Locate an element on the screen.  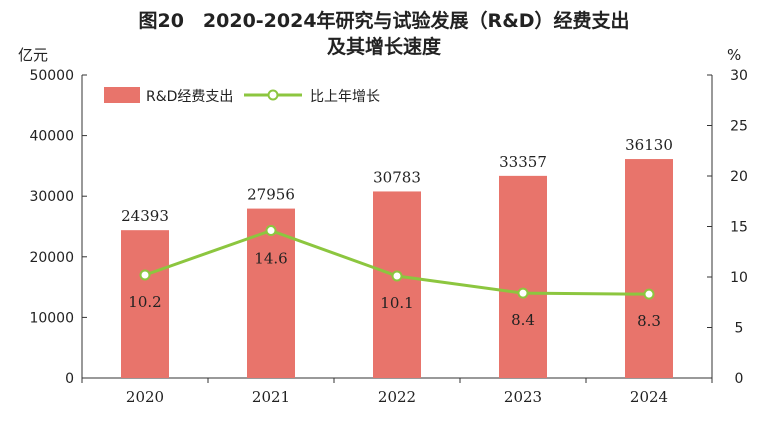
left-tick-label: 30000 is located at coordinates (51, 197).